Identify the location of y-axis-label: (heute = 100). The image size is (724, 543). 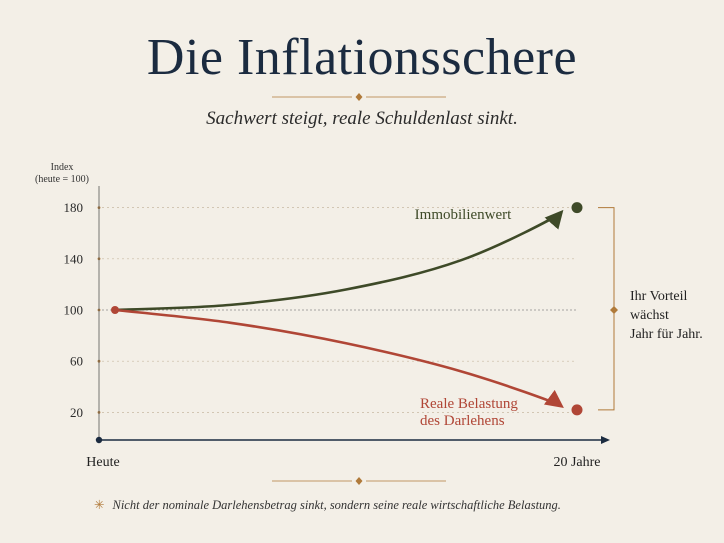
(62, 179).